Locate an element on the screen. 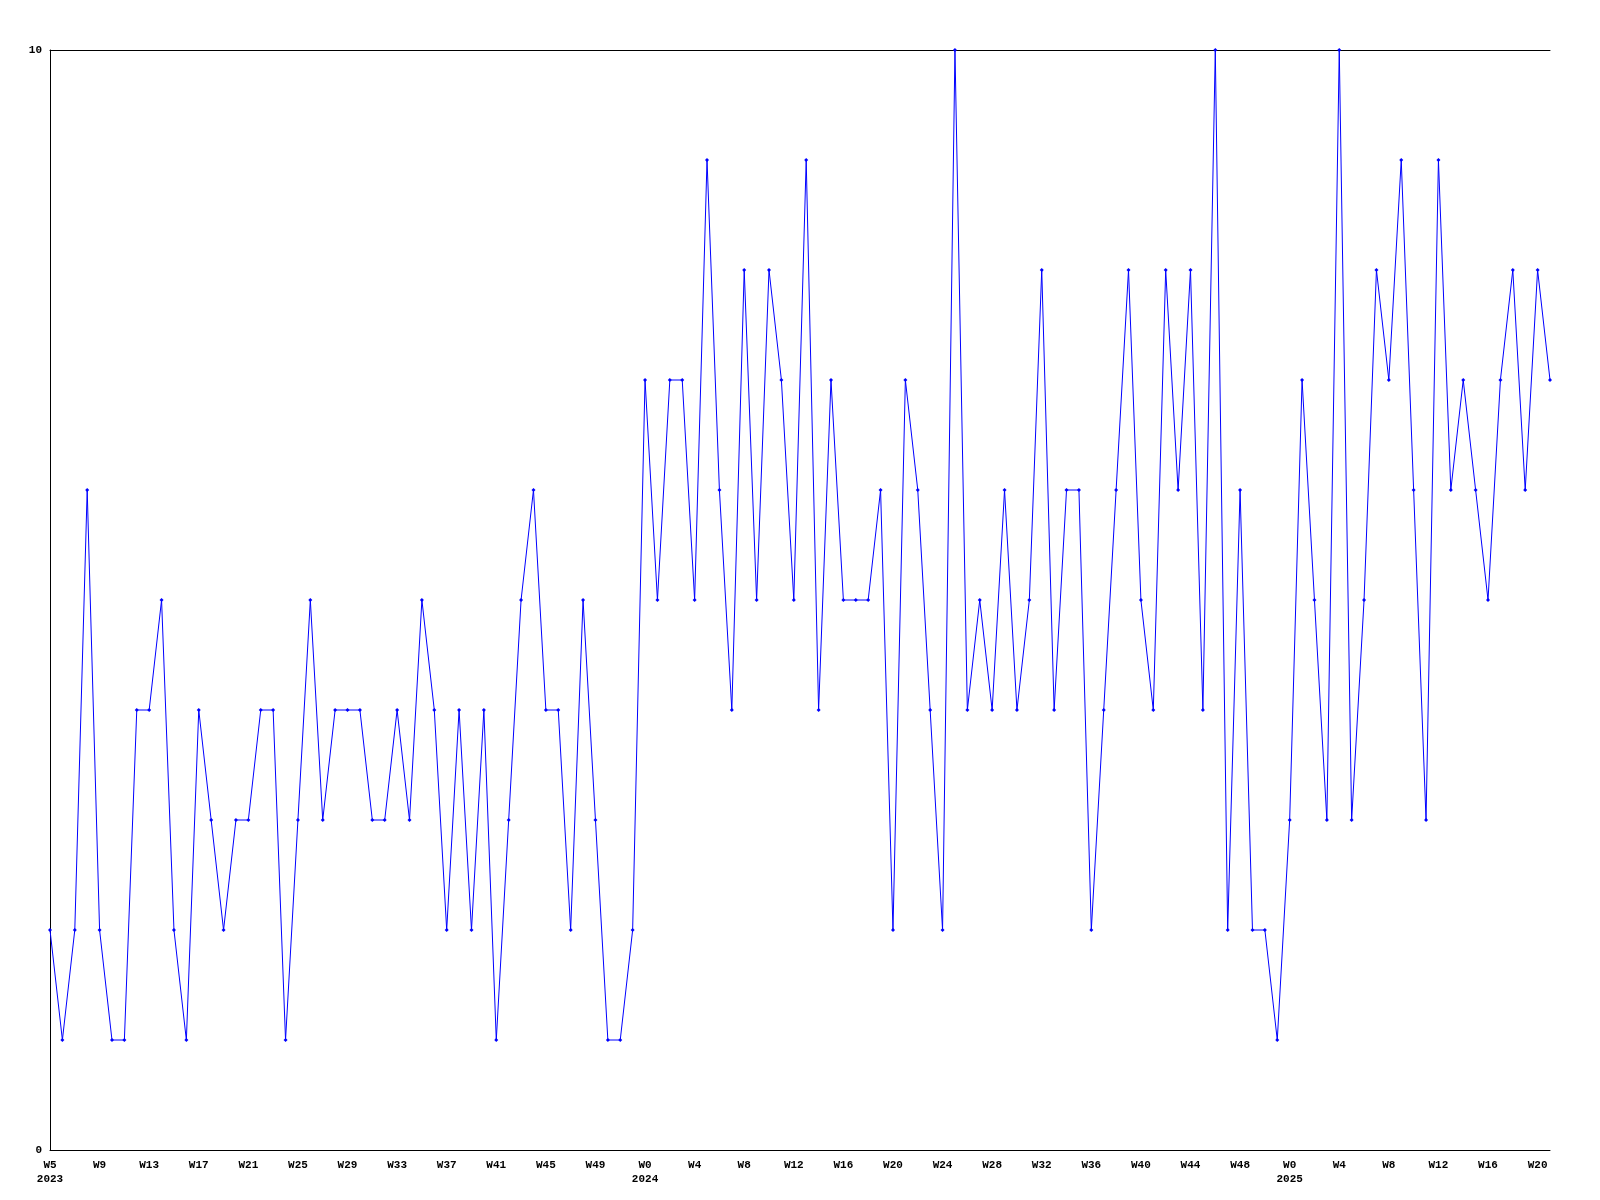  x-tick-label: W48 is located at coordinates (1240, 1165).